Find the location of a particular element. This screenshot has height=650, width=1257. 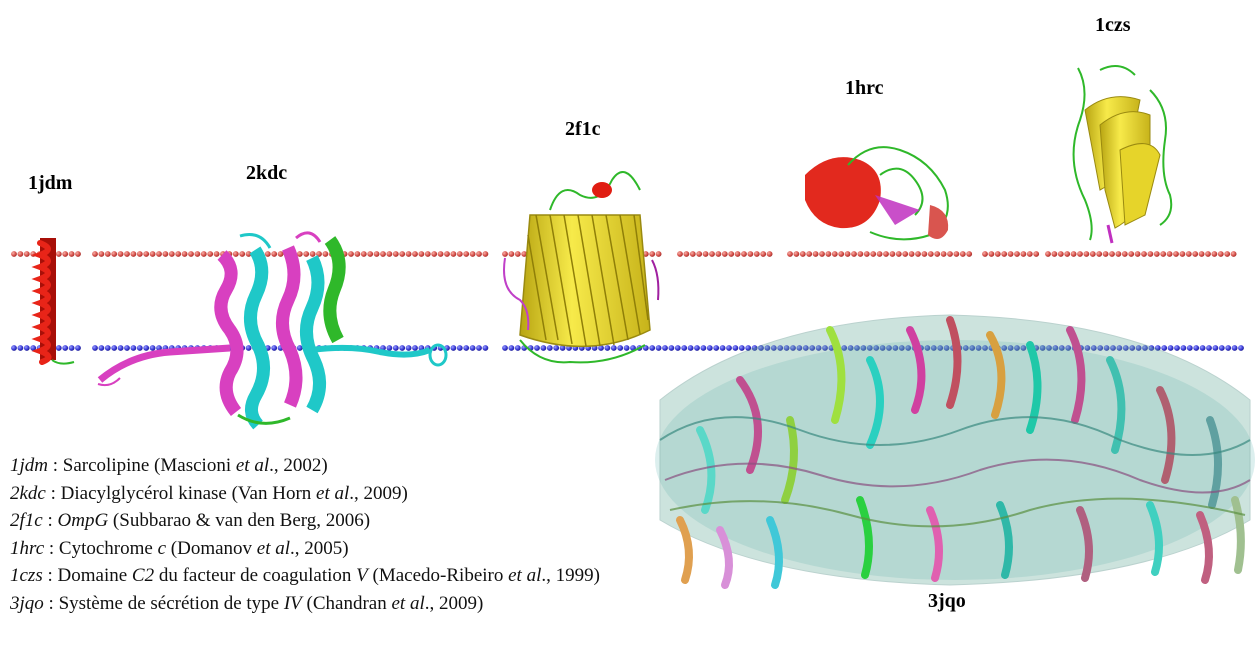

caption-text: ., 1999) is located at coordinates (570, 576).